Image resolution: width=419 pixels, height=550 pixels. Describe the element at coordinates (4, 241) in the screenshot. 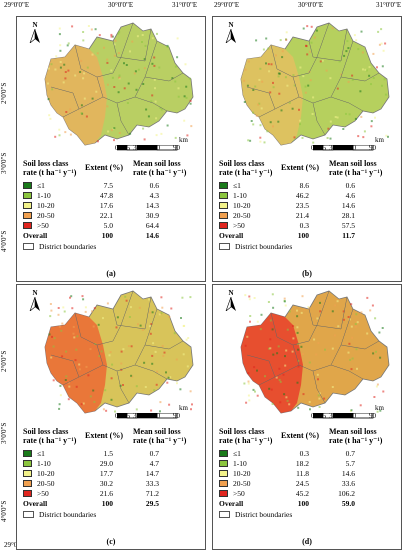

I see `lat-tick-top-3: 4°0'0"S` at that location.